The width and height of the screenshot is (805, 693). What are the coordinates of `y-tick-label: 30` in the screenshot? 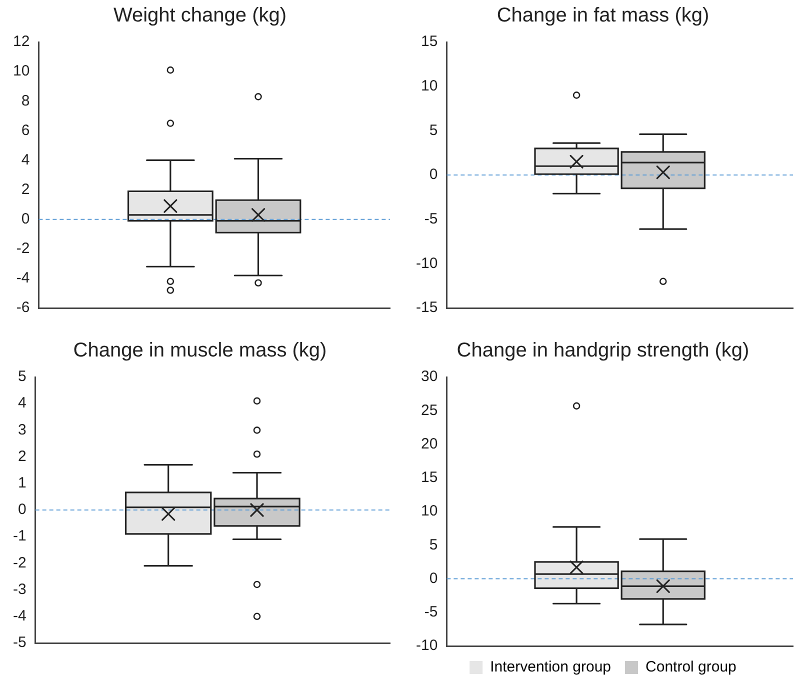 It's located at (429, 377).